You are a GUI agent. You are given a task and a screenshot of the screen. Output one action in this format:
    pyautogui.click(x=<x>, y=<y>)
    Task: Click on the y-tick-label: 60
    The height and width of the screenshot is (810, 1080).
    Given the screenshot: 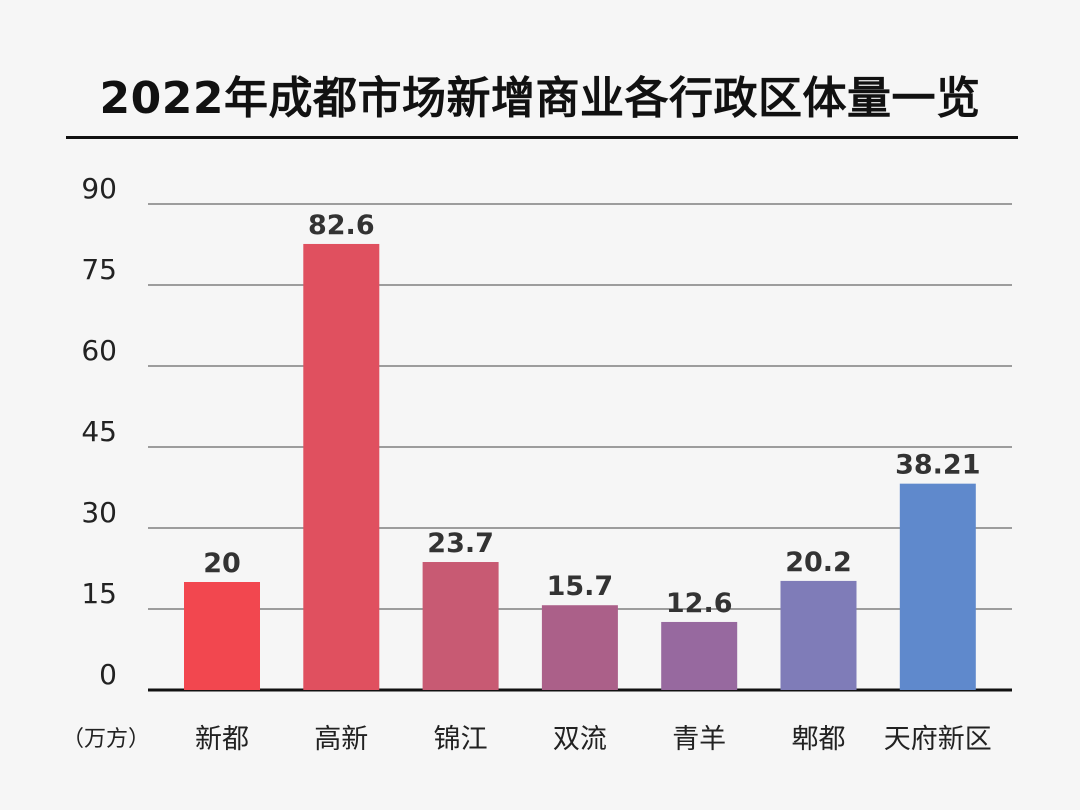 What is the action you would take?
    pyautogui.click(x=99, y=350)
    